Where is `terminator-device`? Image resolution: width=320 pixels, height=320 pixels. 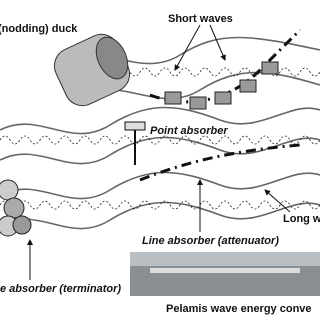 terminator-device is located at coordinates (16, 208).